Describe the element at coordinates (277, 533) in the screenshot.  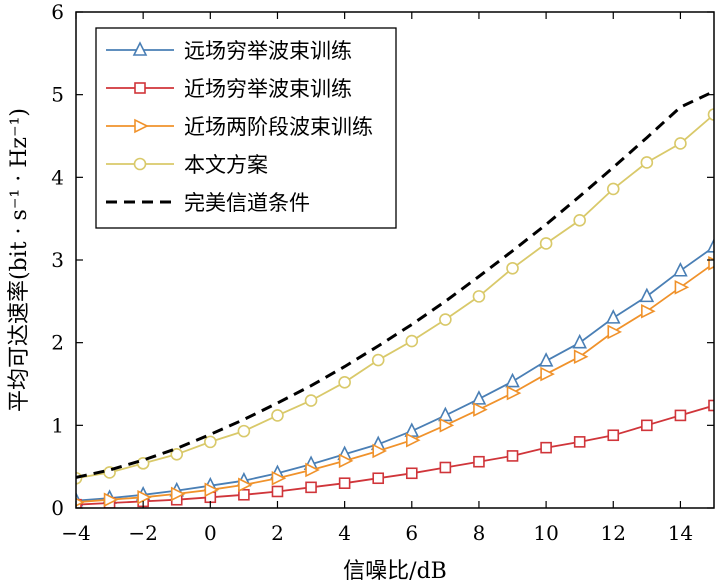
I see `x-tick-label-3: 2` at that location.